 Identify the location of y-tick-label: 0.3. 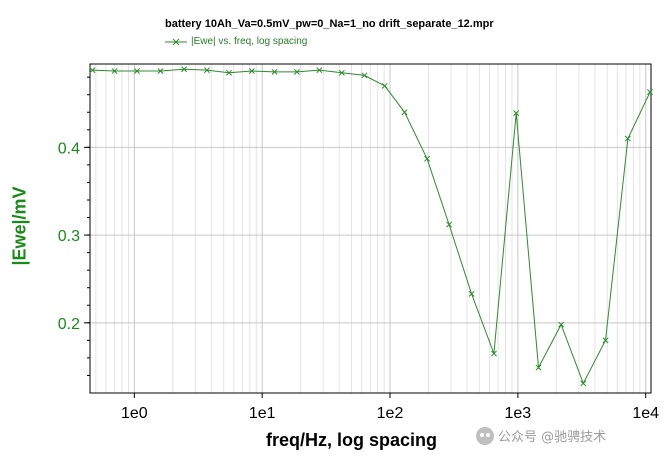
(69, 236).